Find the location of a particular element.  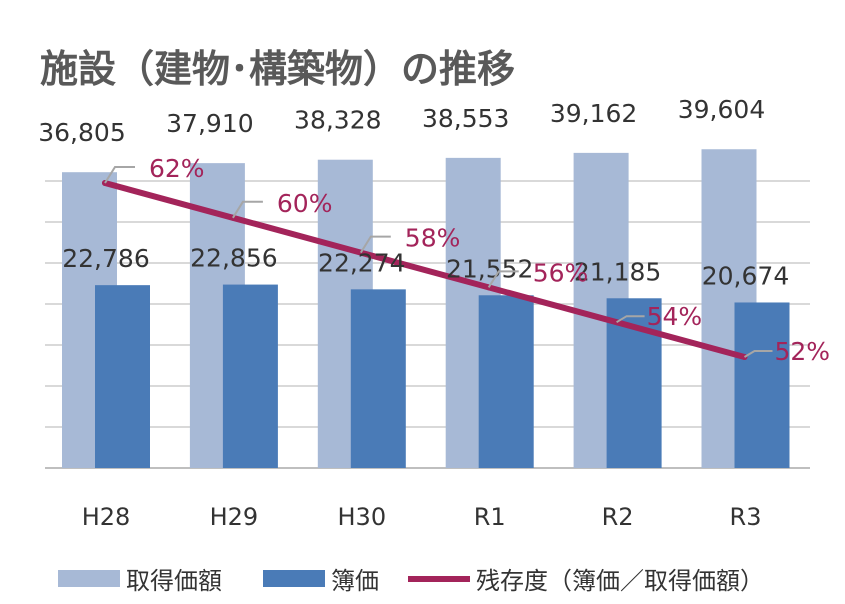

label-book-value-R1: 21,552 is located at coordinates (489, 268).